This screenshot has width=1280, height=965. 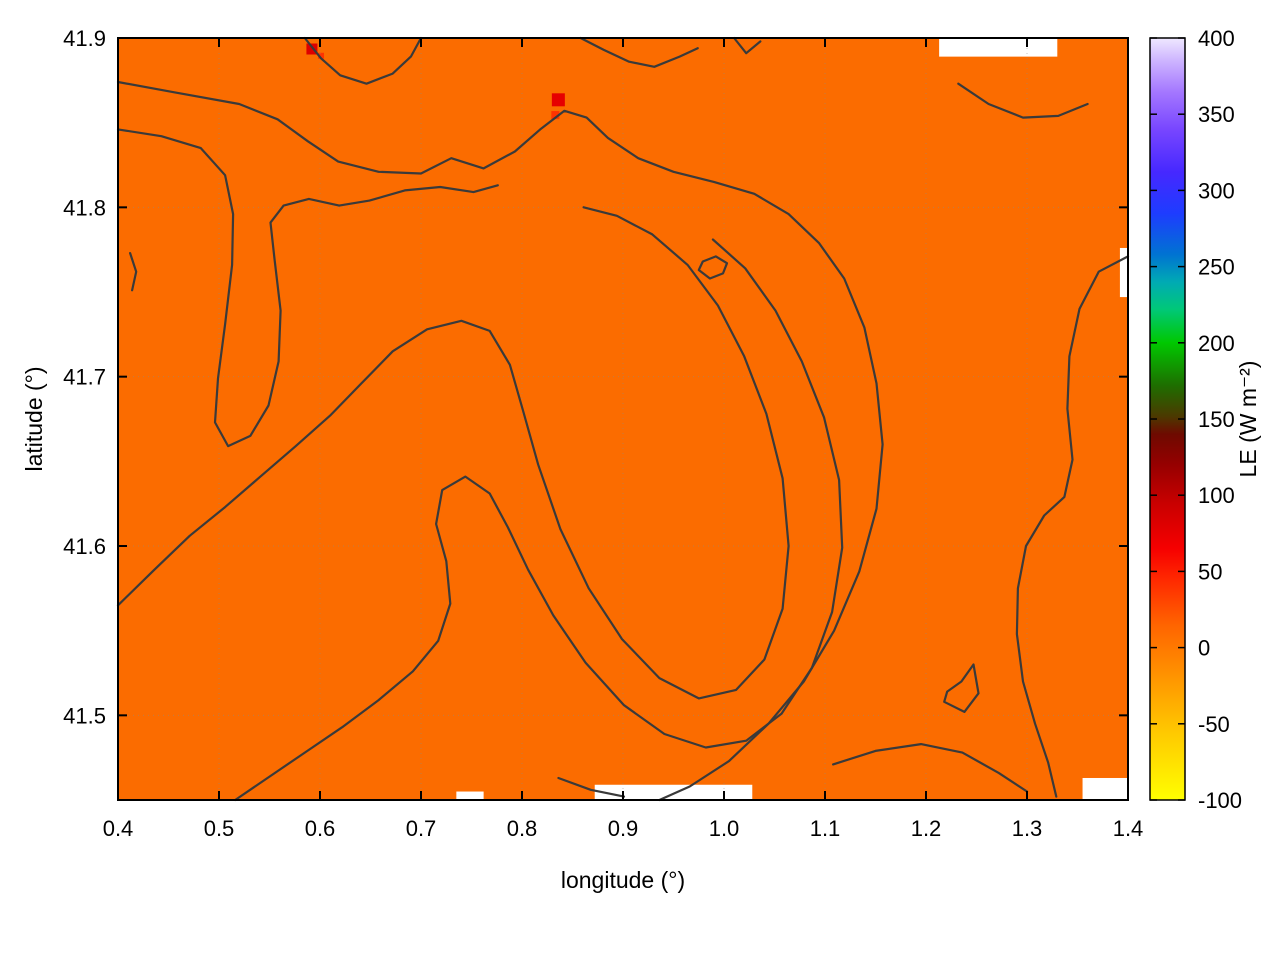 I want to click on x-tick-label: 0.7, so click(x=421, y=828).